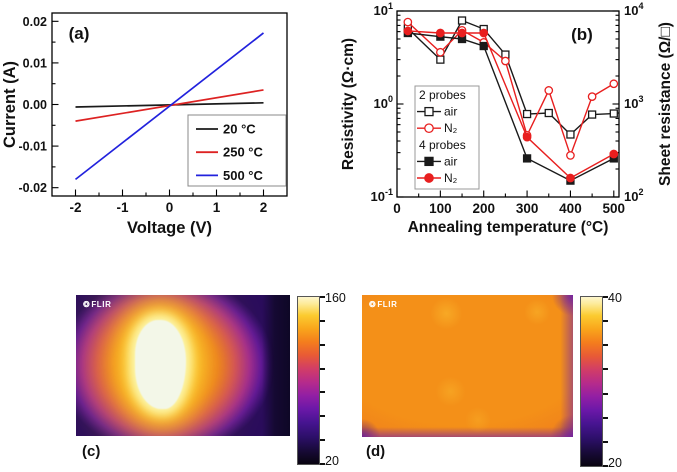 Image resolution: width=677 pixels, height=472 pixels. I want to click on cold-band, so click(276, 365).